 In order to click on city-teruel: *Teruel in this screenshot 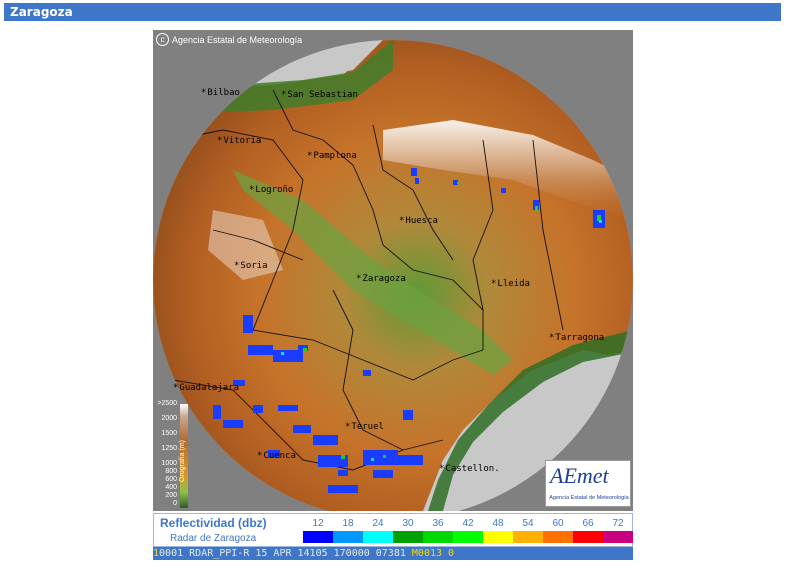, I will do `click(364, 427)`.